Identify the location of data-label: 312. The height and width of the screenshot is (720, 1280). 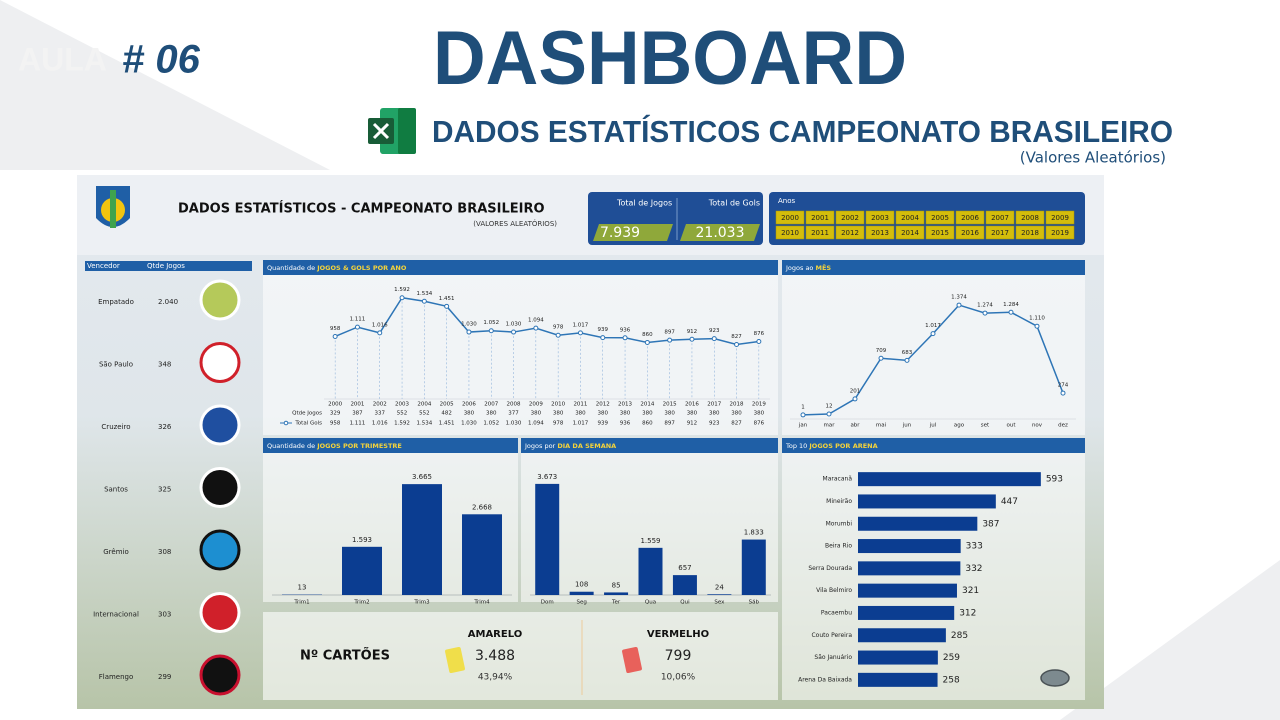
(967, 613).